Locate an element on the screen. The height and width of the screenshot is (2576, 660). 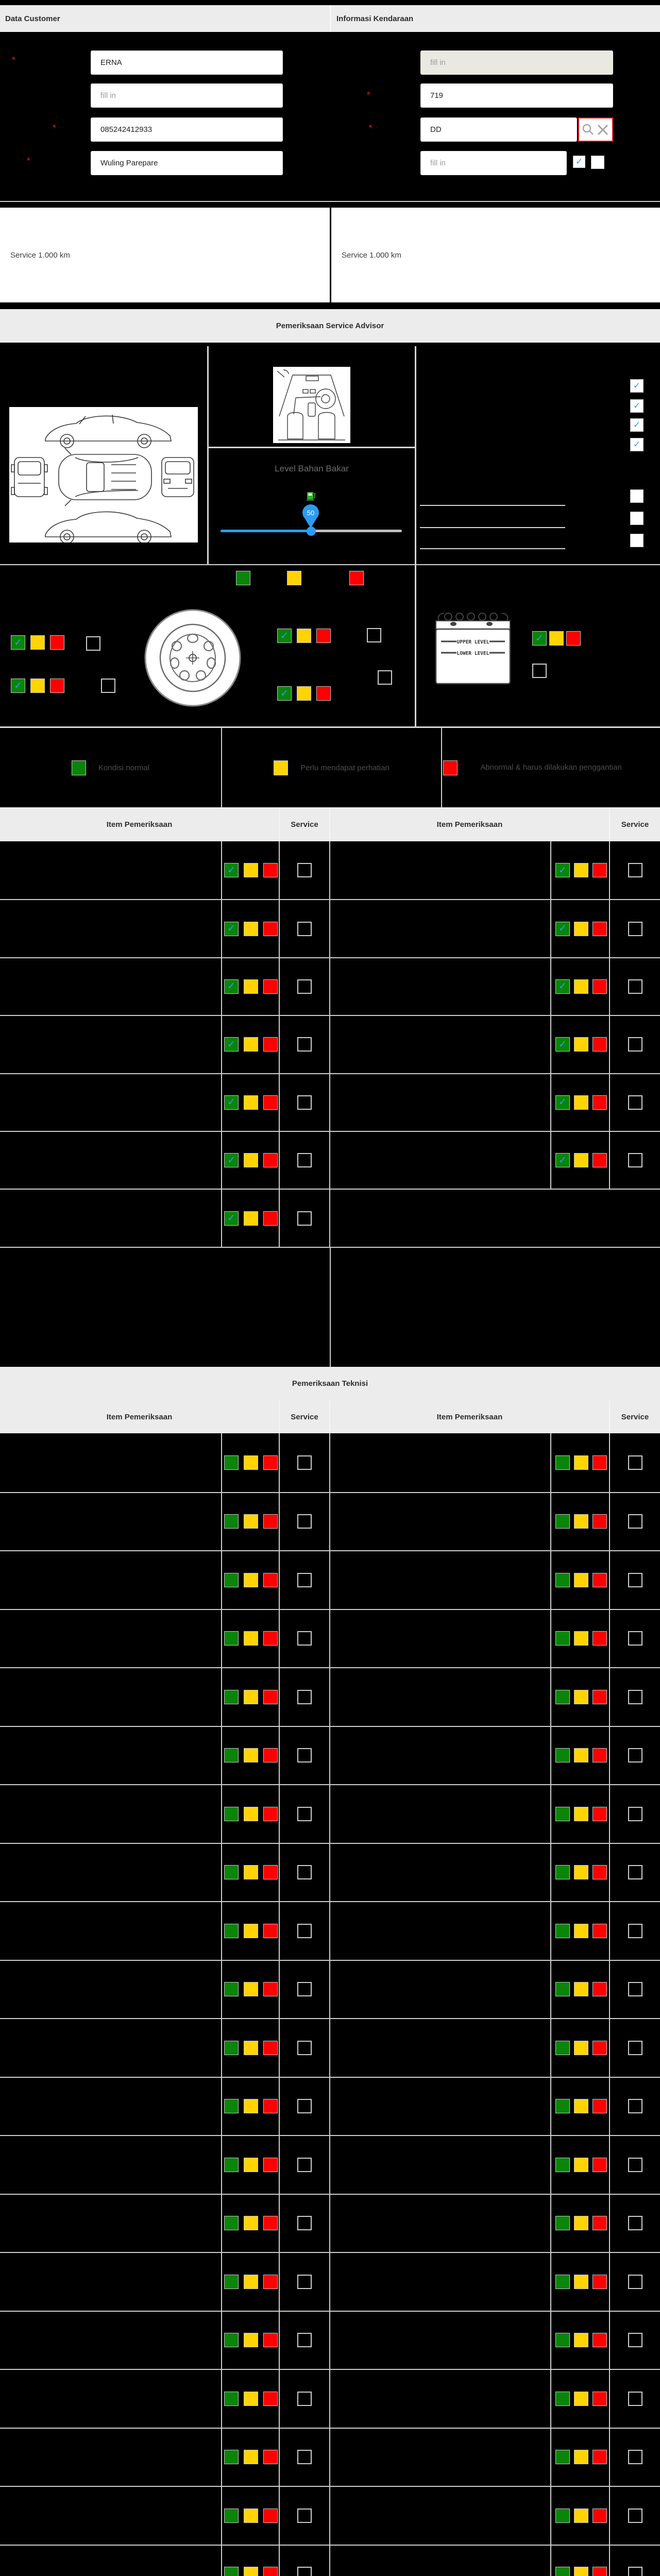
vehicle-checkbox-checked: ✓ is located at coordinates (579, 162).